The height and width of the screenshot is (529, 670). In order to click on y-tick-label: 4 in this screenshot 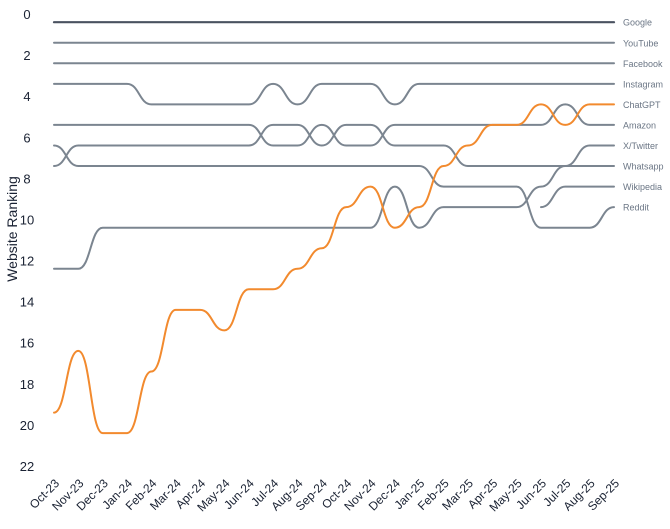, I will do `click(26, 96)`.